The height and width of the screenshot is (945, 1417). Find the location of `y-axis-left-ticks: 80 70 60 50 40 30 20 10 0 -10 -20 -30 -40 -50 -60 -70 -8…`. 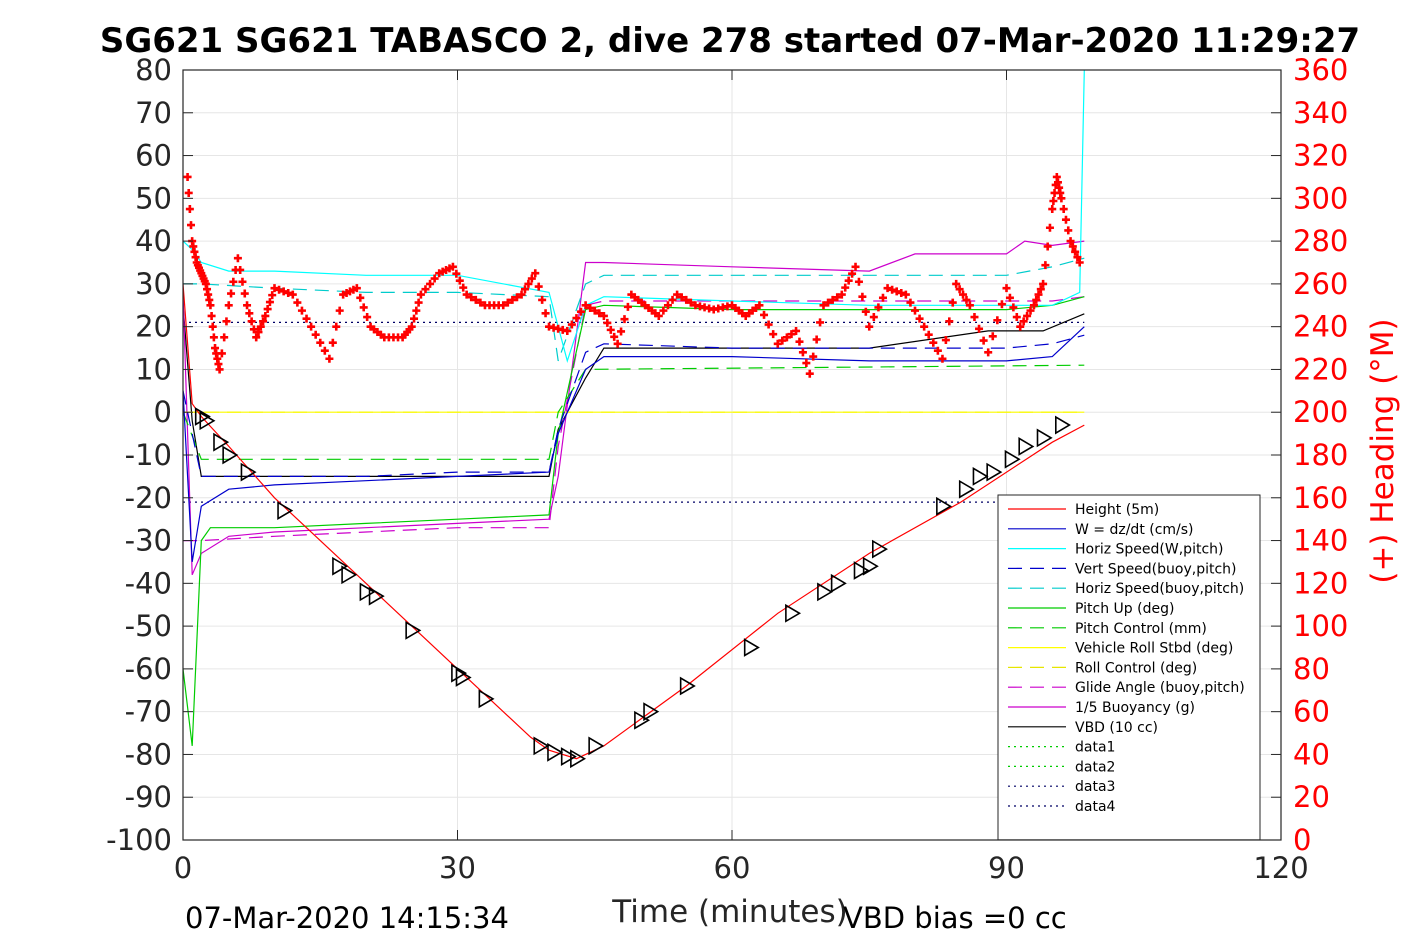

y-axis-left-ticks: 80 70 60 50 40 30 20 10 0 -10 -20 -30 -40 -50 -60 -70 -8… is located at coordinates (149, 455).